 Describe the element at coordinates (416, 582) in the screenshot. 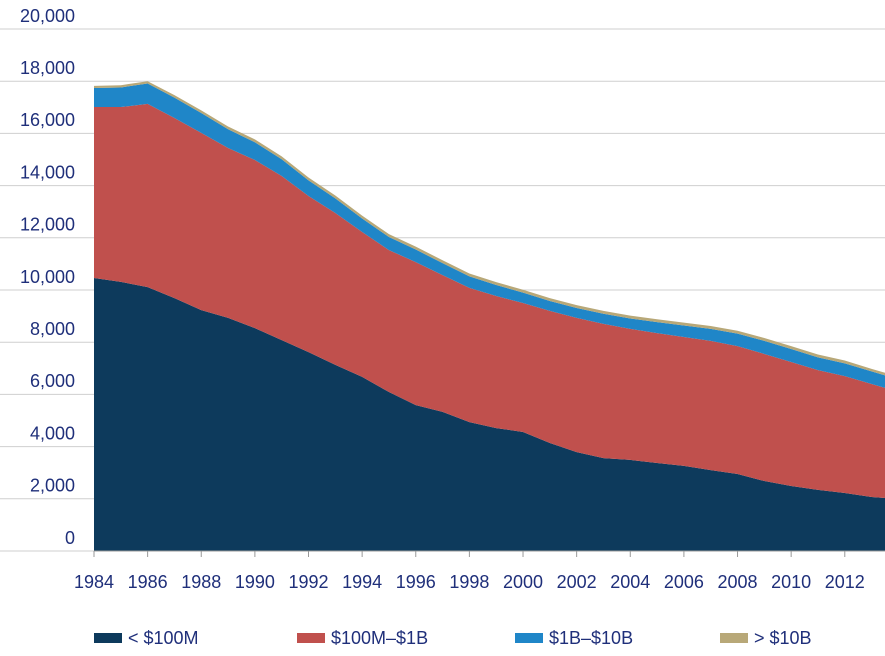

I see `x-tick-label: 1996` at that location.